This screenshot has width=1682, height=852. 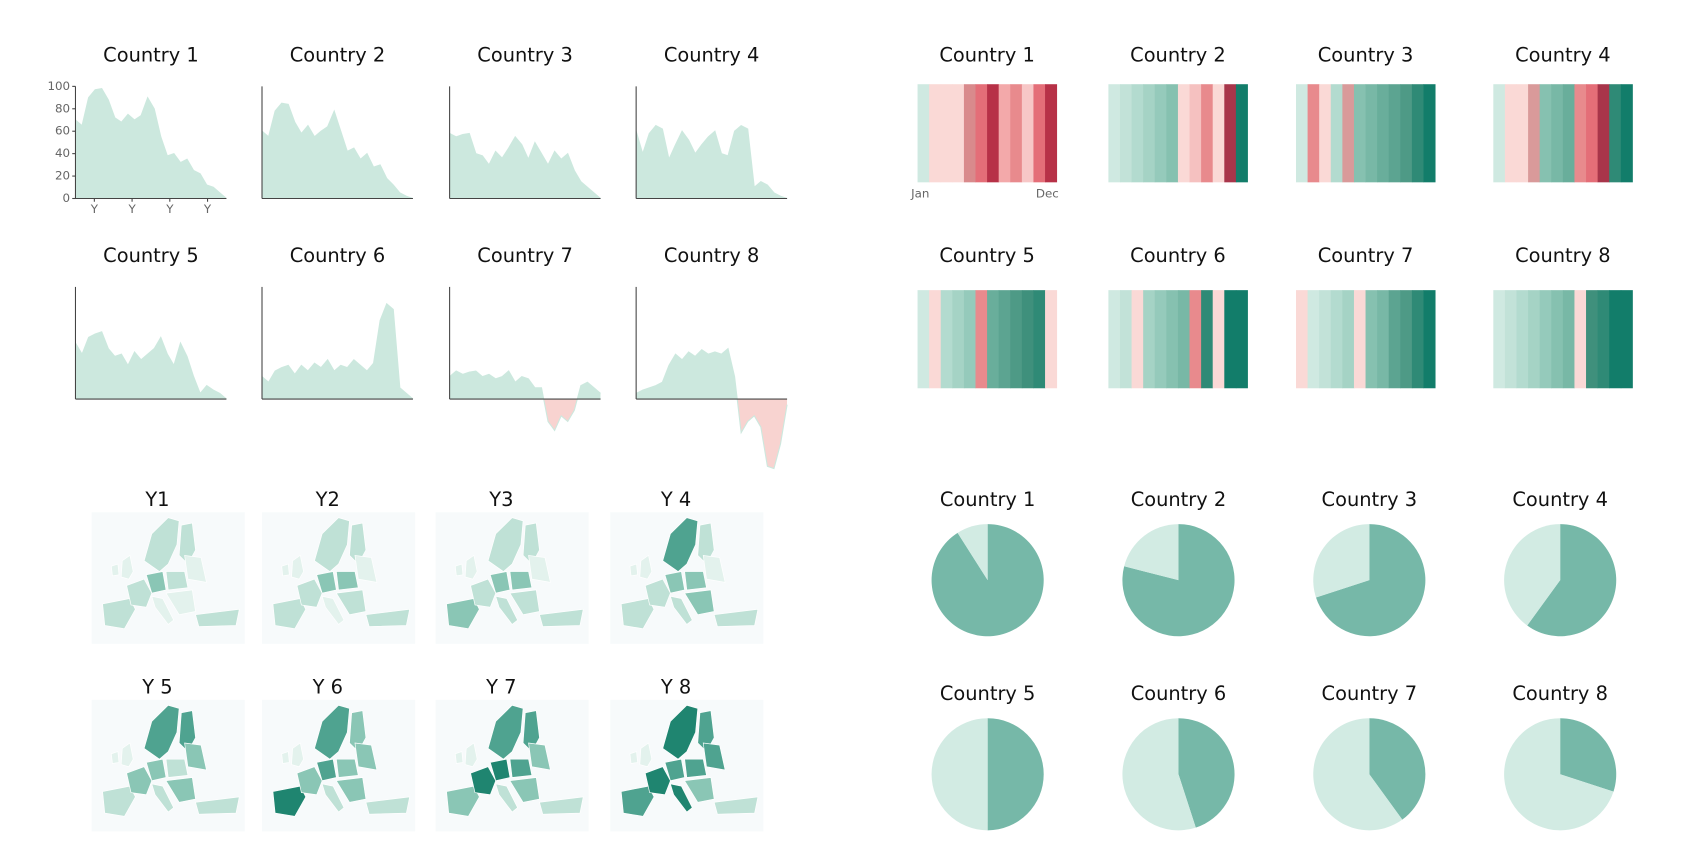 What do you see at coordinates (1366, 255) in the screenshot?
I see `chart-title: Country 7` at bounding box center [1366, 255].